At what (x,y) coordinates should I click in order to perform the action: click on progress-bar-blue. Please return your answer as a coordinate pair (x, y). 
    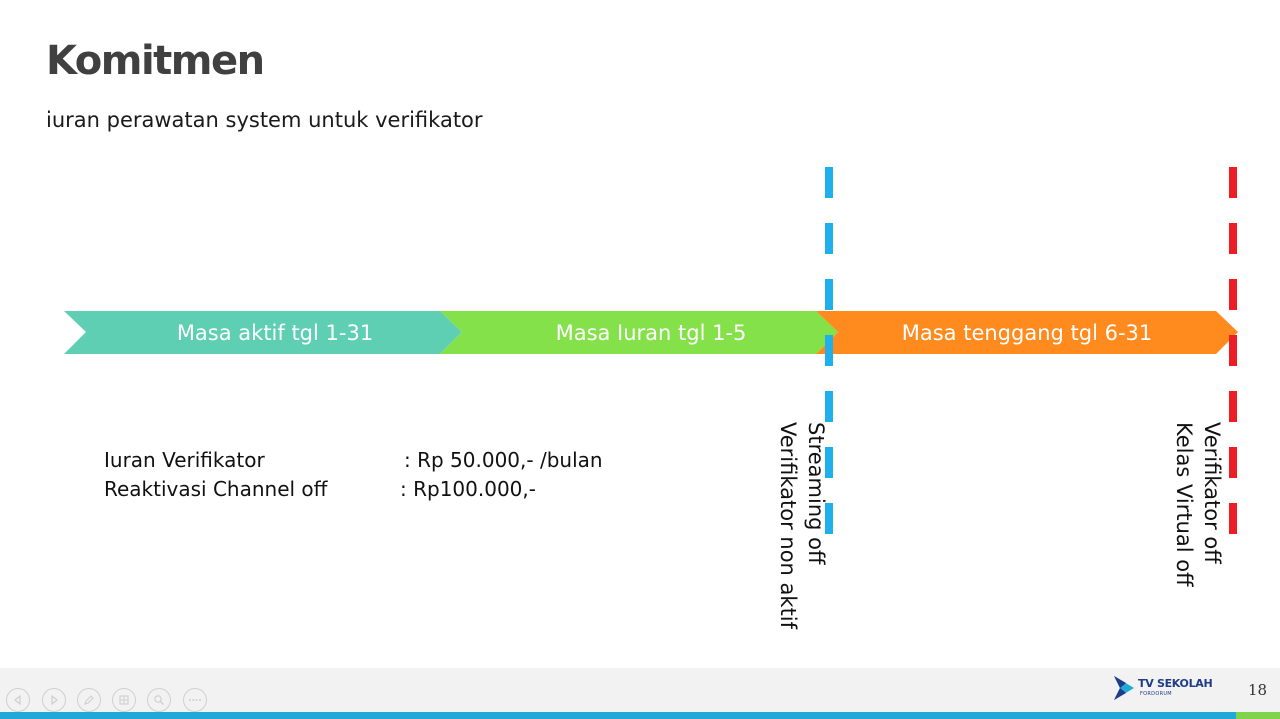
    Looking at the image, I should click on (618, 715).